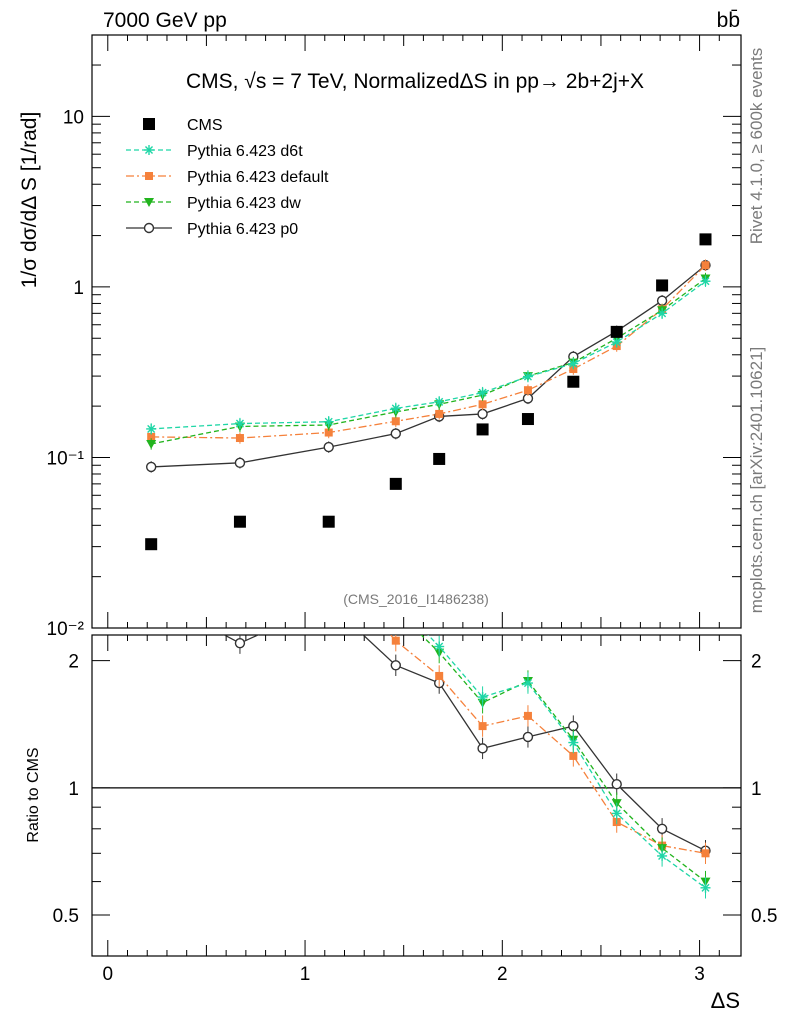 Image resolution: width=786 pixels, height=1024 pixels. Describe the element at coordinates (66, 373) in the screenshot. I see `main-y-tick-labels: 10⁻² 10⁻¹ 1 10` at that location.